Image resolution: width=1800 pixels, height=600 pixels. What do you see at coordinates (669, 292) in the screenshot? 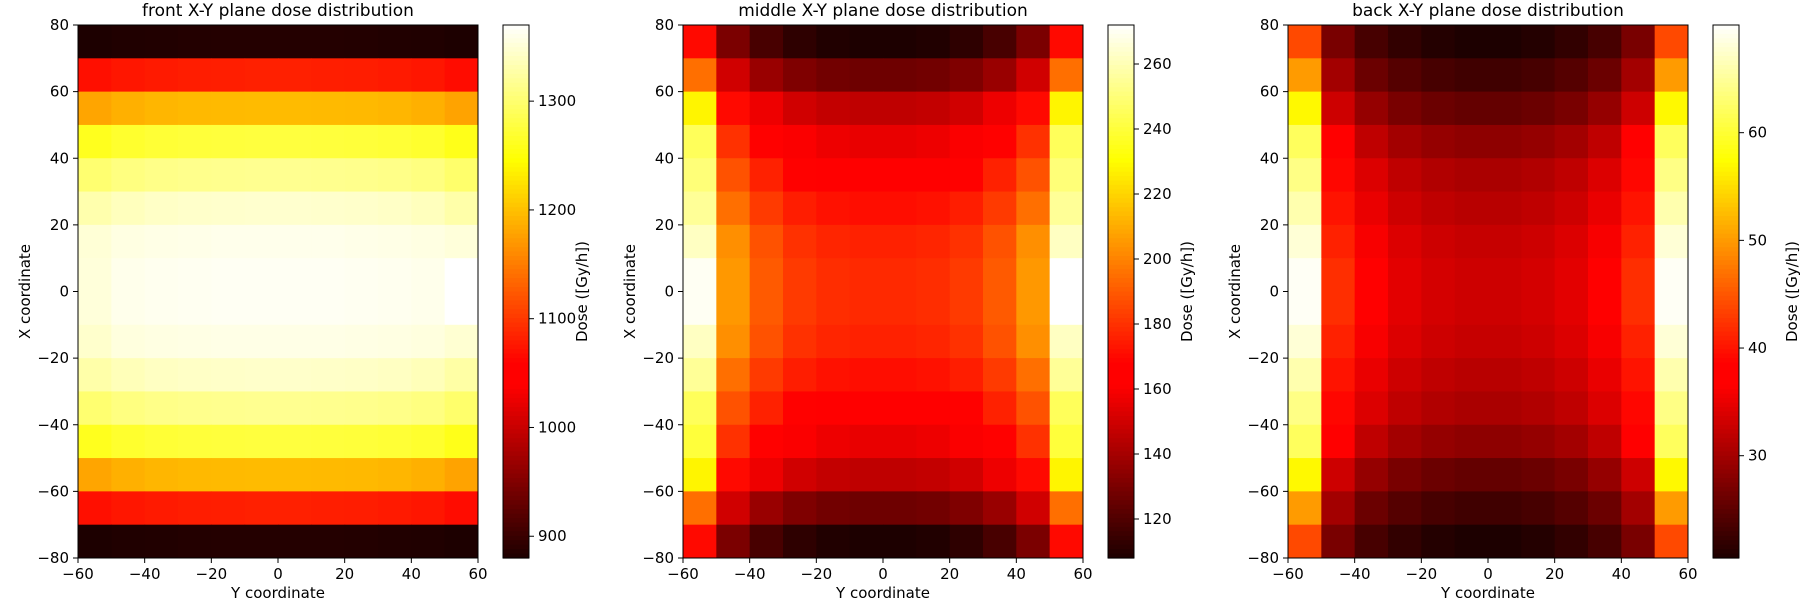
I see `y-tick-label: 0` at bounding box center [669, 292].